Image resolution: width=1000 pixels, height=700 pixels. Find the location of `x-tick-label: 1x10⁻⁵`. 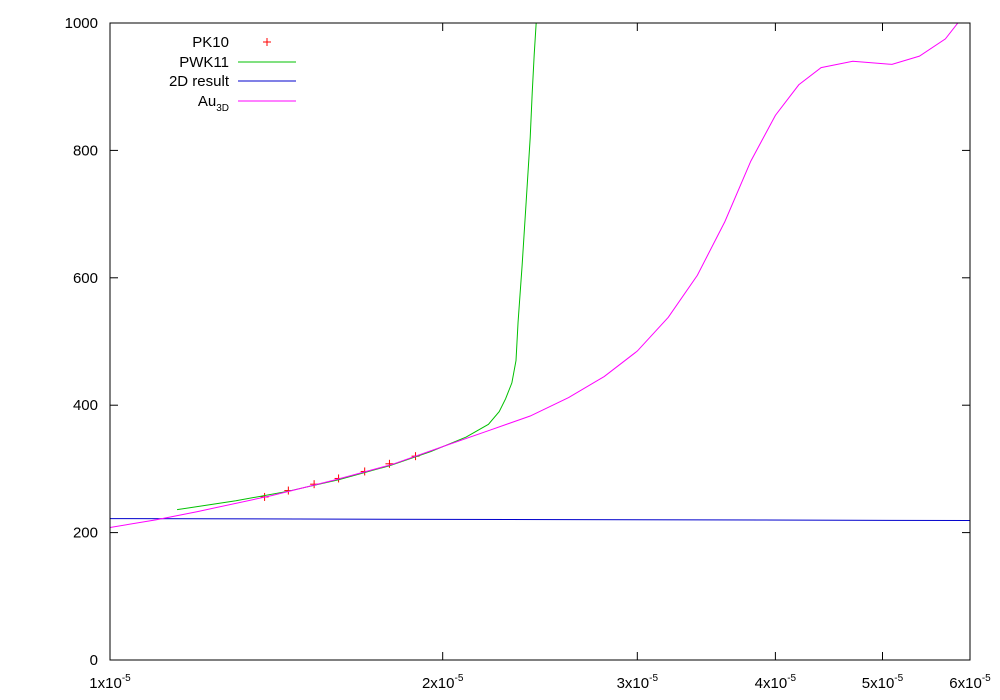

x-tick-label: 1x10⁻⁵ is located at coordinates (110, 682).